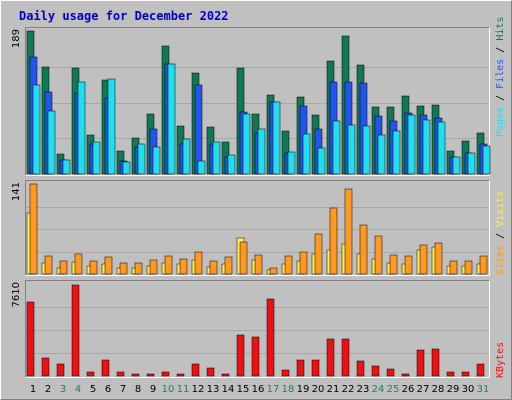 This screenshot has height=400, width=512. What do you see at coordinates (63, 389) in the screenshot?
I see `x-tick-label: 3` at bounding box center [63, 389].